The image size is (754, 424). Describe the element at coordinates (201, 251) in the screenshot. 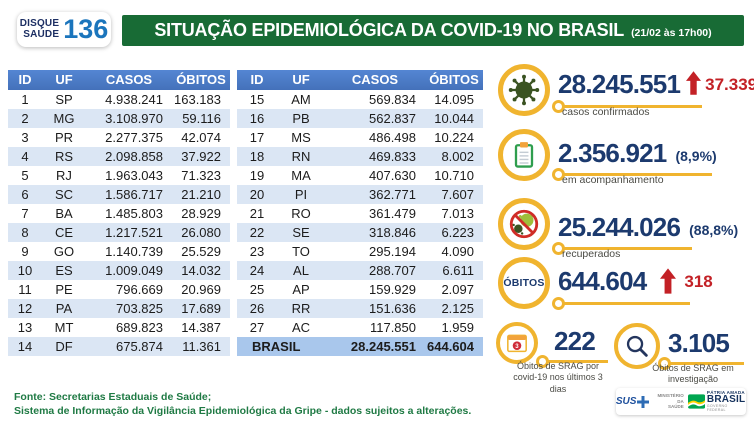

I see `cell-obitos: 25.529` at that location.